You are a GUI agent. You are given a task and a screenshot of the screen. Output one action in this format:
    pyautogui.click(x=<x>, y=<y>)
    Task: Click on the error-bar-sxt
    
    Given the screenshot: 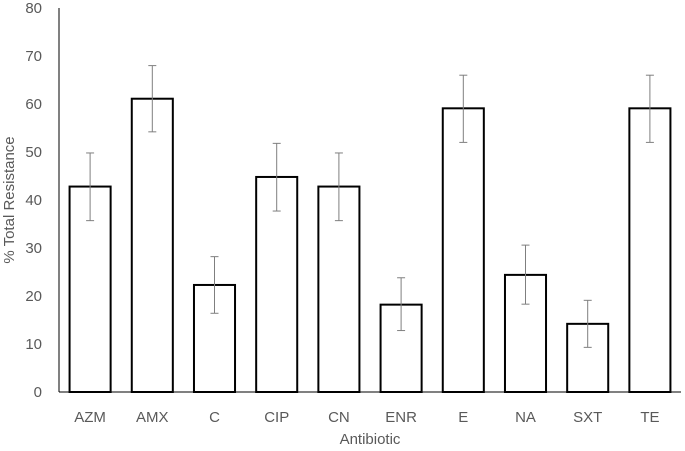 What is the action you would take?
    pyautogui.click(x=587, y=323)
    